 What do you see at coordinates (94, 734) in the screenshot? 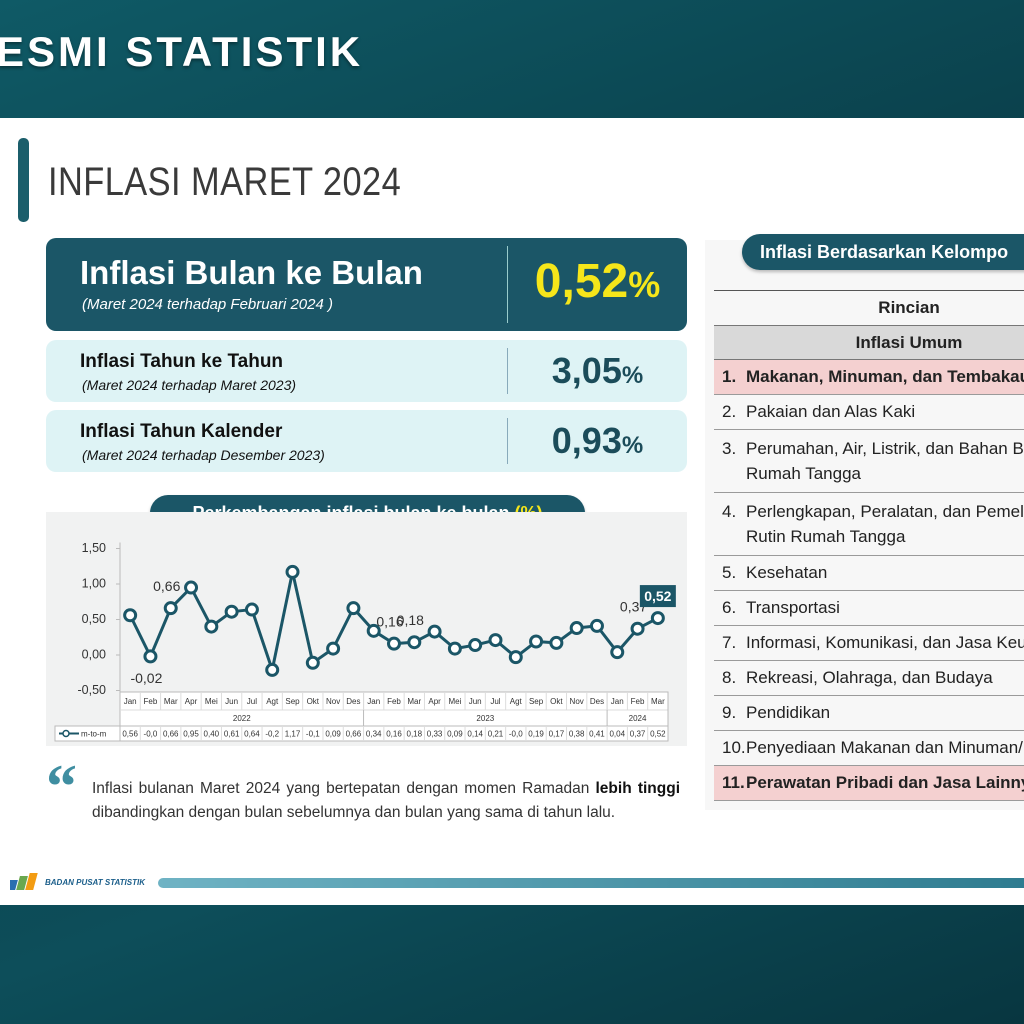
I see `legend-label: m-to-m` at bounding box center [94, 734].